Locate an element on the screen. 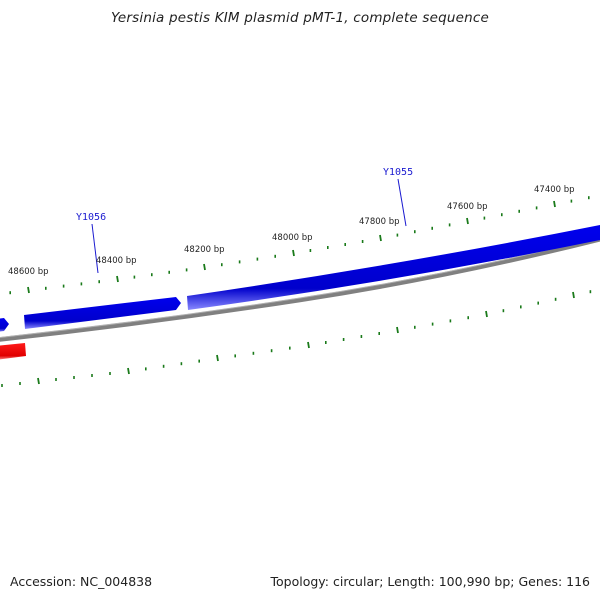 The image size is (600, 600). reverse-gene is located at coordinates (13, 351).